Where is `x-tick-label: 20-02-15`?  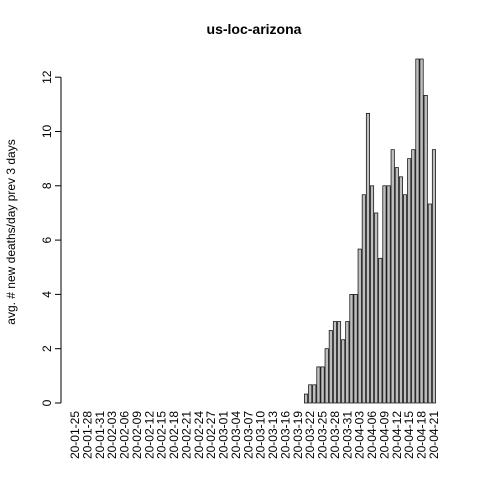 x-tick-label: 20-02-15 is located at coordinates (162, 435).